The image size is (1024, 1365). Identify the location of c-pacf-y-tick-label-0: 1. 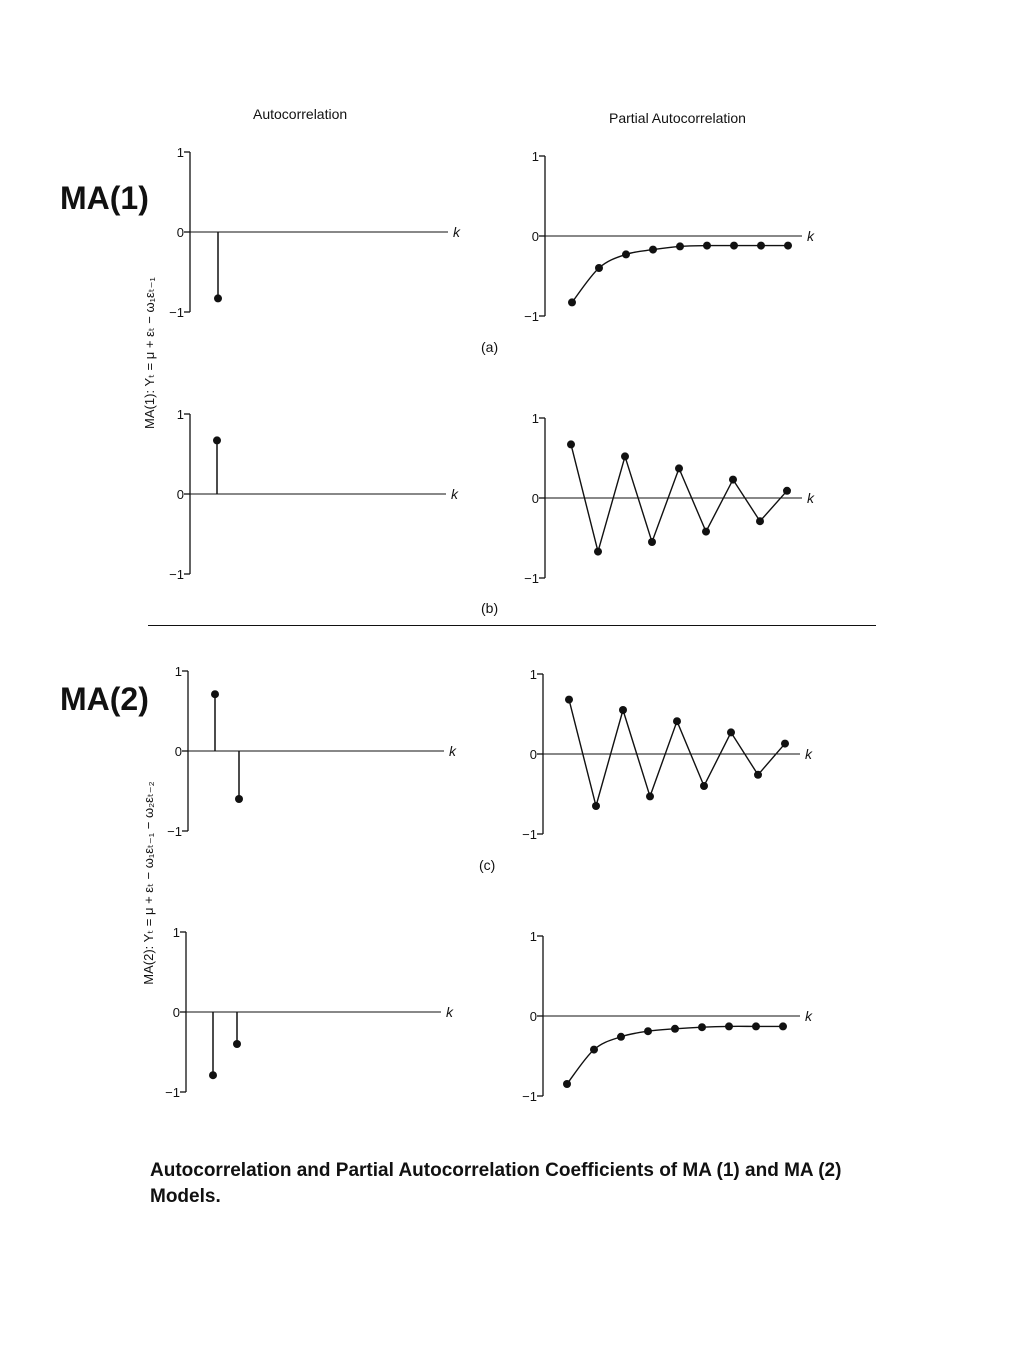
(533, 674).